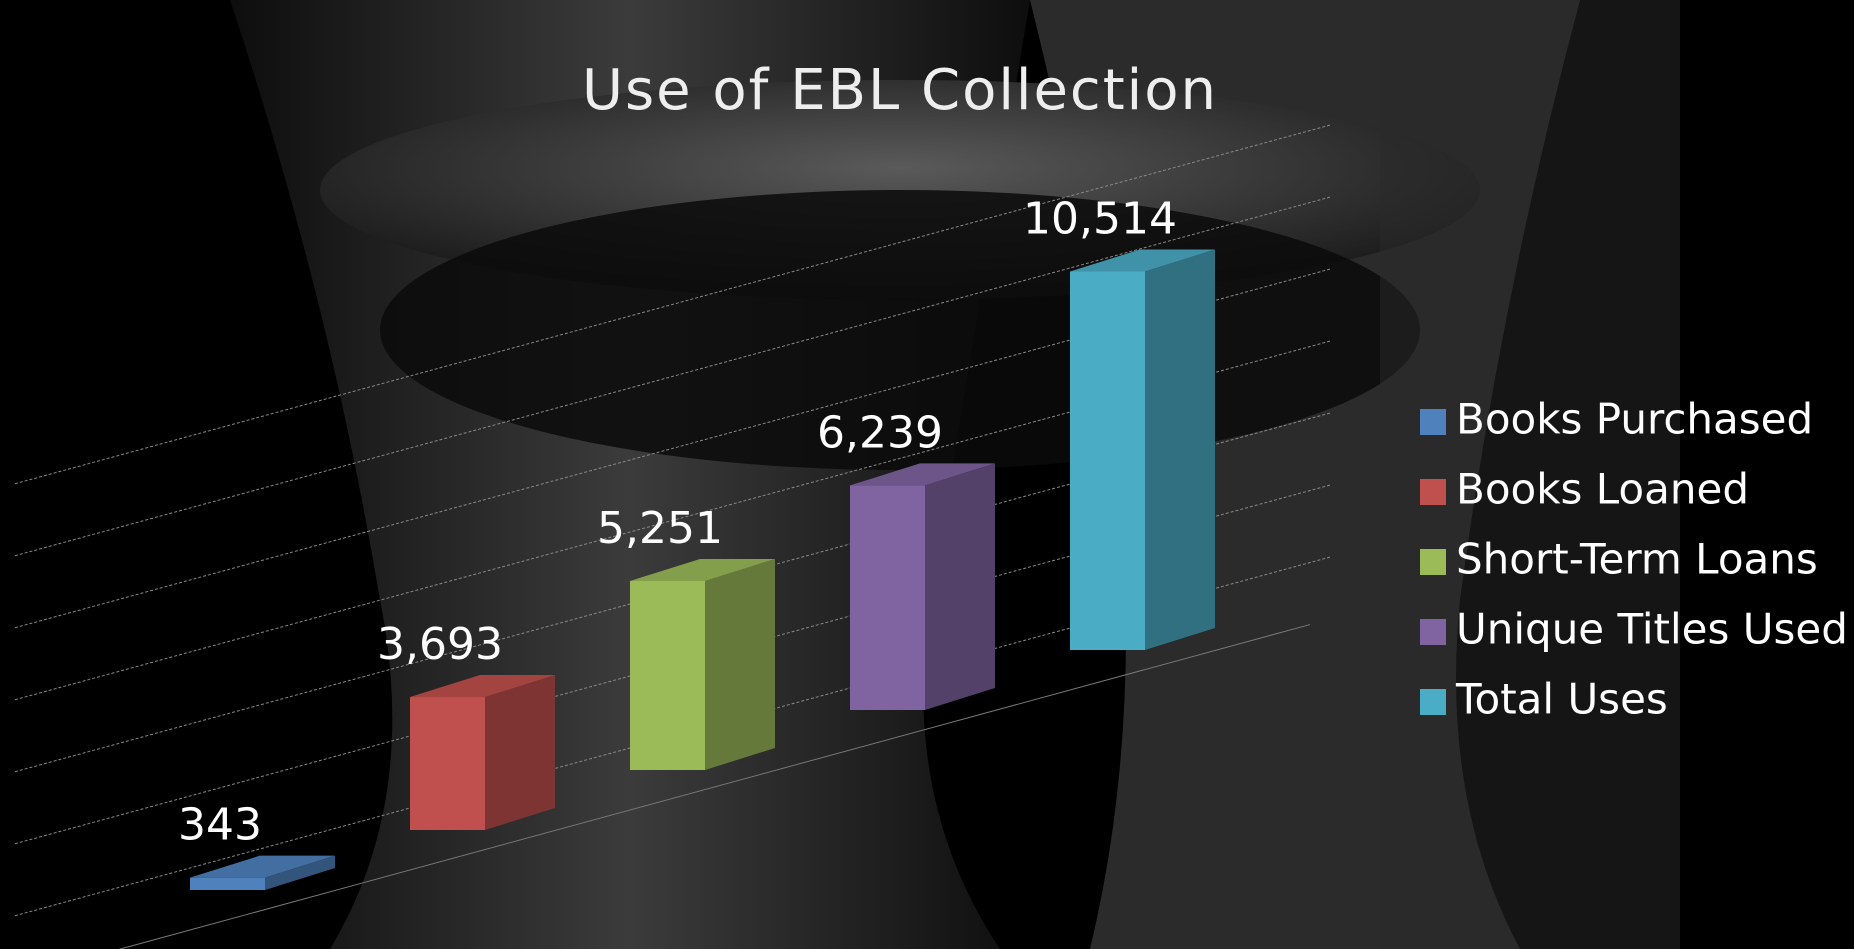  I want to click on data-label: 3,693, so click(440, 644).